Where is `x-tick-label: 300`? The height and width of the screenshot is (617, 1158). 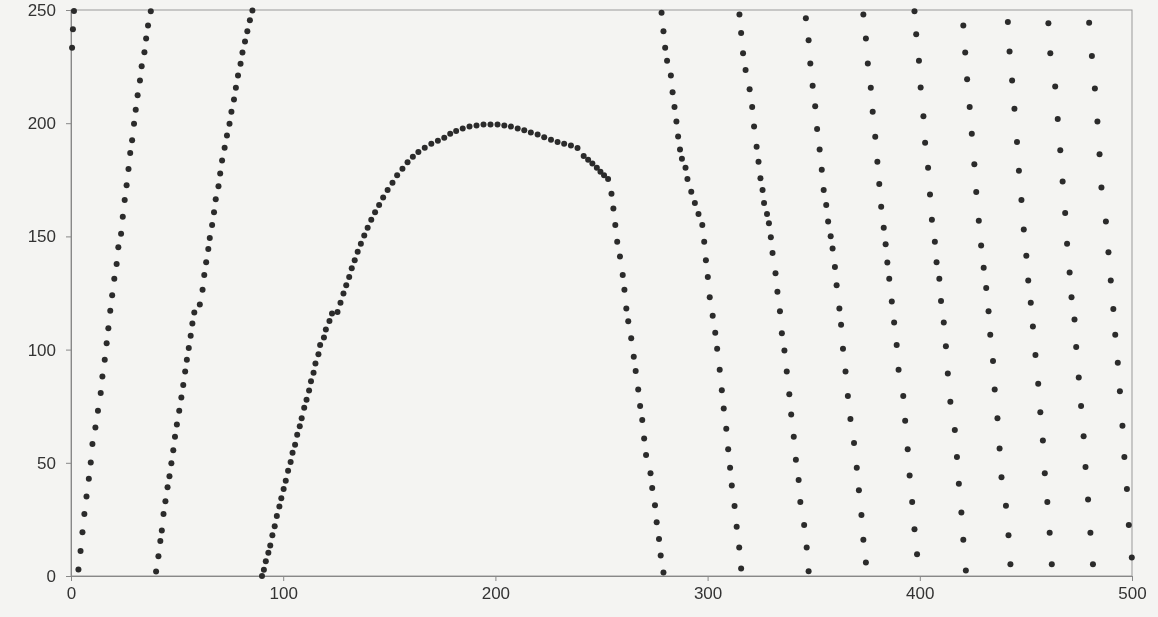 x-tick-label: 300 is located at coordinates (708, 594).